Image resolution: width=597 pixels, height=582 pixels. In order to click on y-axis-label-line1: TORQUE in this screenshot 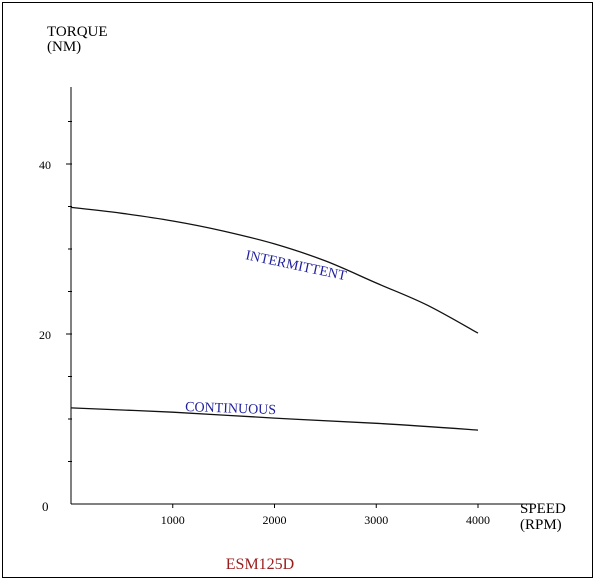, I will do `click(77, 32)`.